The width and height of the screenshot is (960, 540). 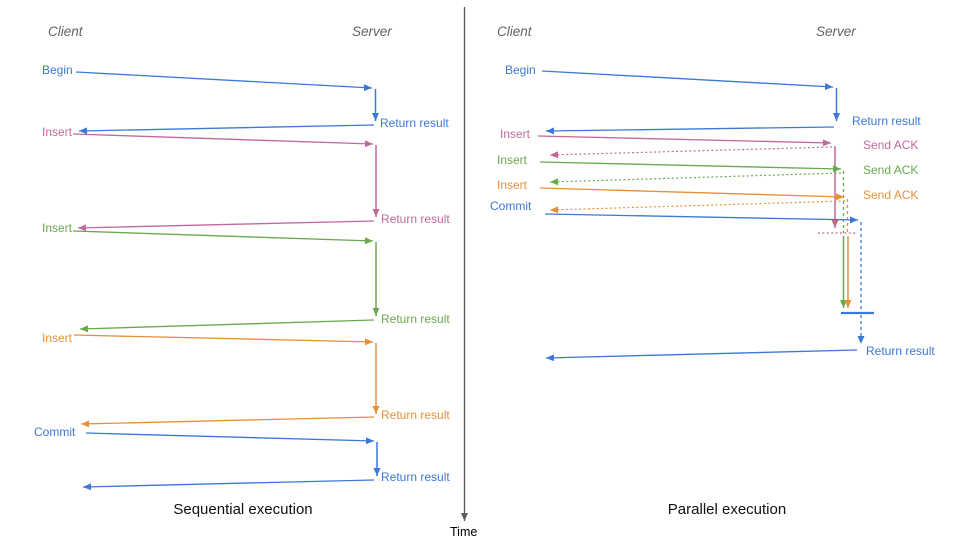 What do you see at coordinates (900, 351) in the screenshot?
I see `par-commit-return-label: Return result` at bounding box center [900, 351].